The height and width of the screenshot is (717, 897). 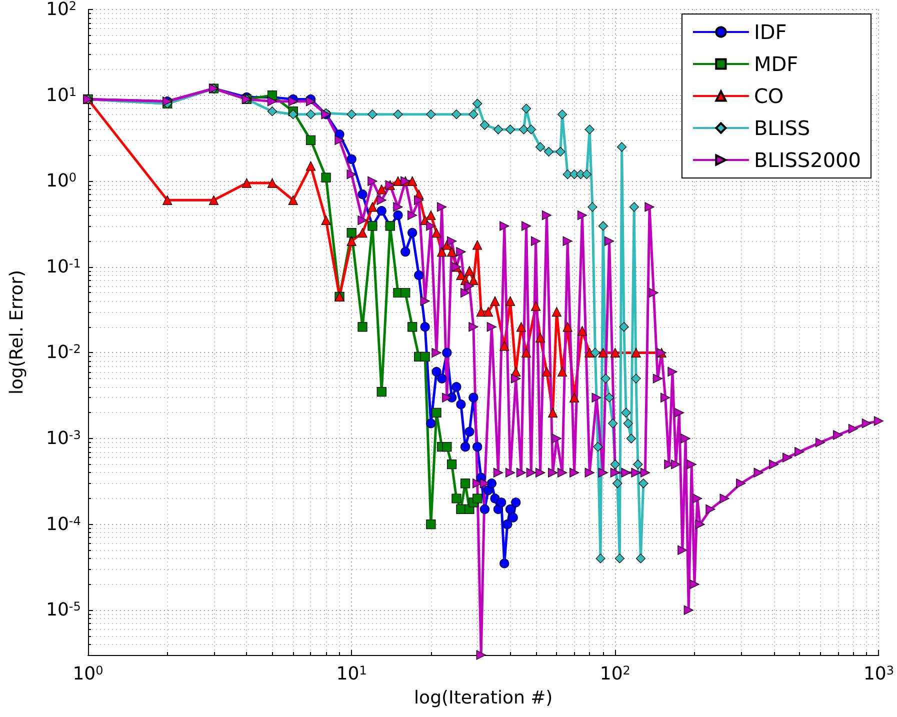 What do you see at coordinates (776, 64) in the screenshot?
I see `legend-label: MDF` at bounding box center [776, 64].